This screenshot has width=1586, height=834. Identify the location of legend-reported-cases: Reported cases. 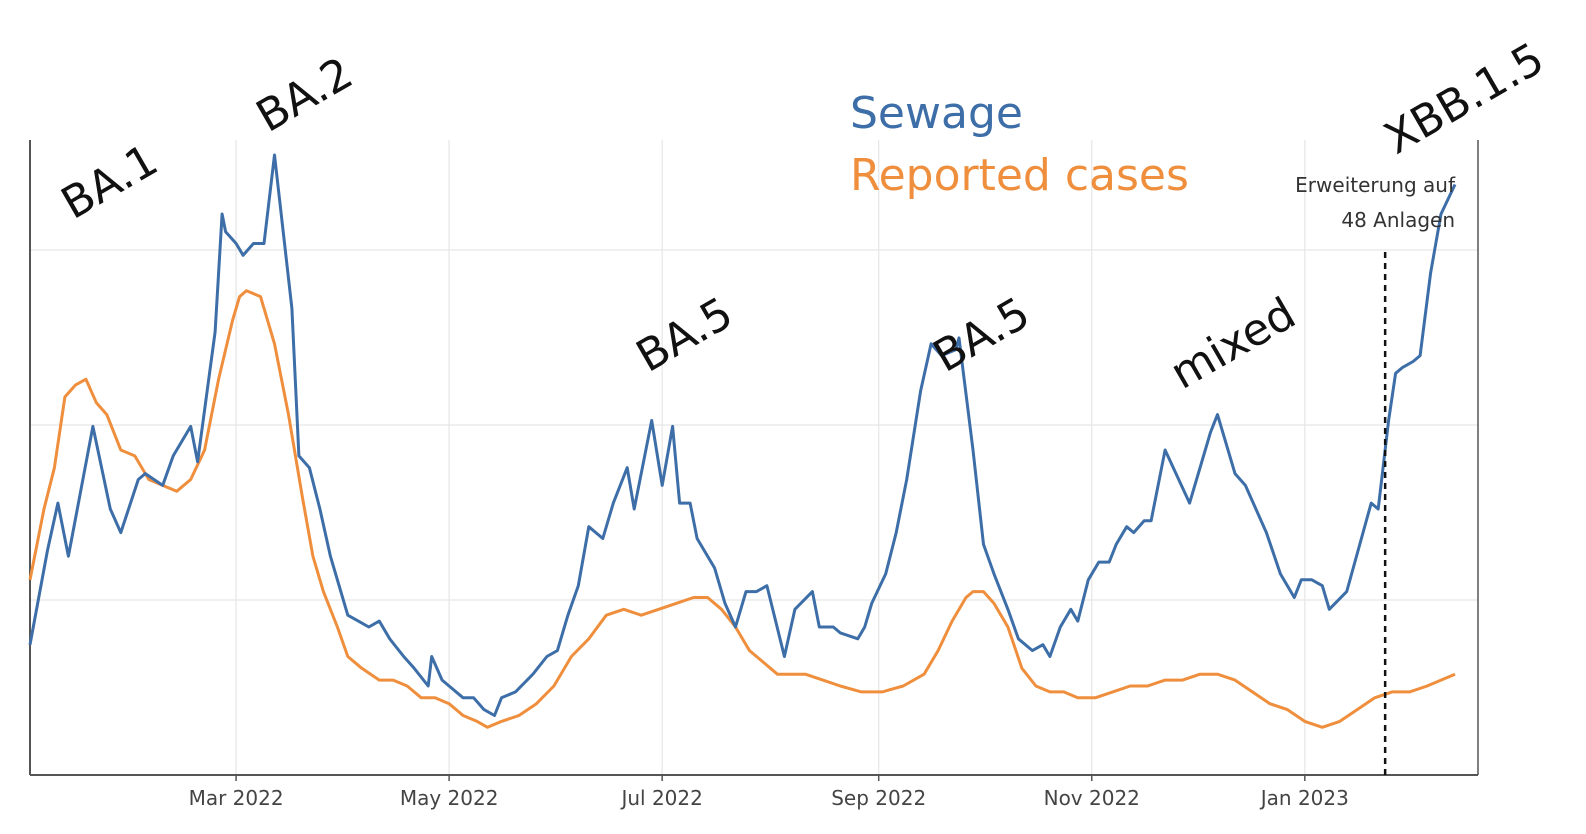
(1019, 175).